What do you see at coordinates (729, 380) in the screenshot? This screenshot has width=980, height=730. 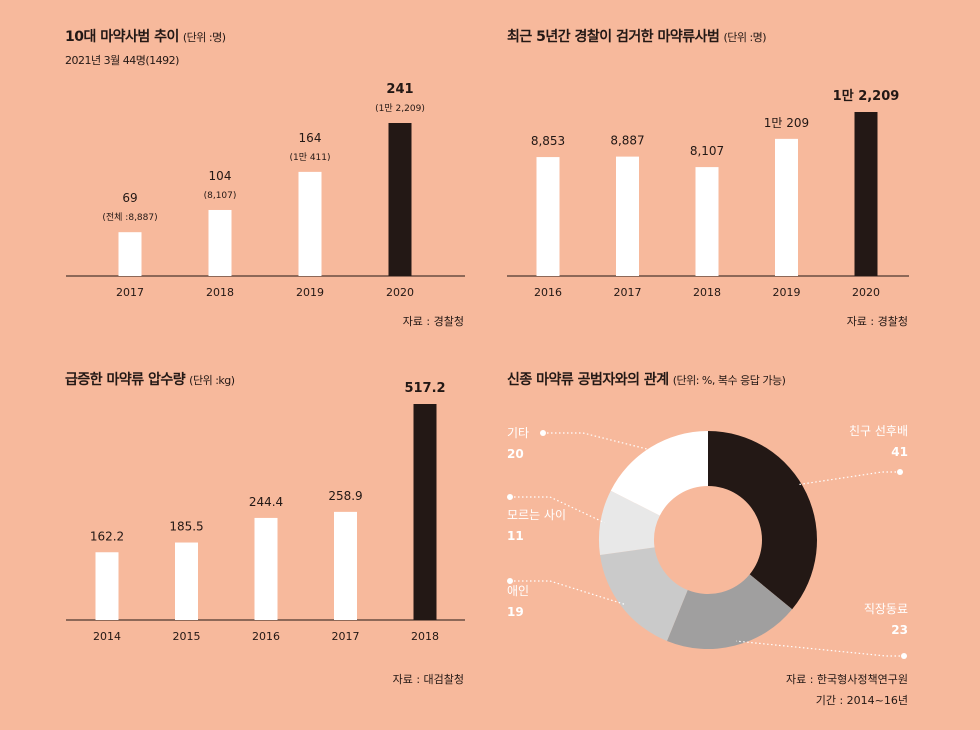 I see `chart-unit: (단위: %, 복수 응답 가능)` at bounding box center [729, 380].